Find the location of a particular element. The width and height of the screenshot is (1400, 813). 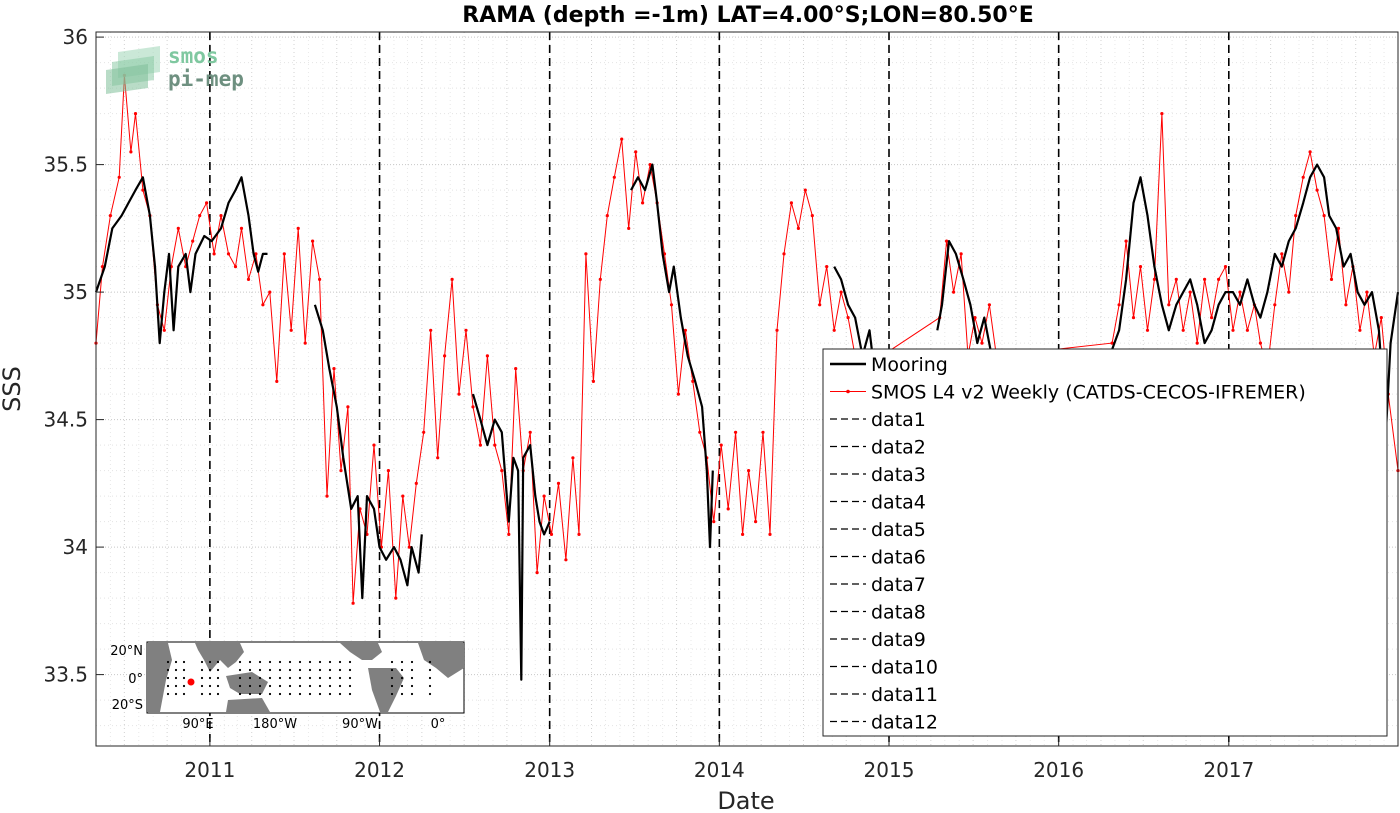

selected-mooring-marker is located at coordinates (191, 682).